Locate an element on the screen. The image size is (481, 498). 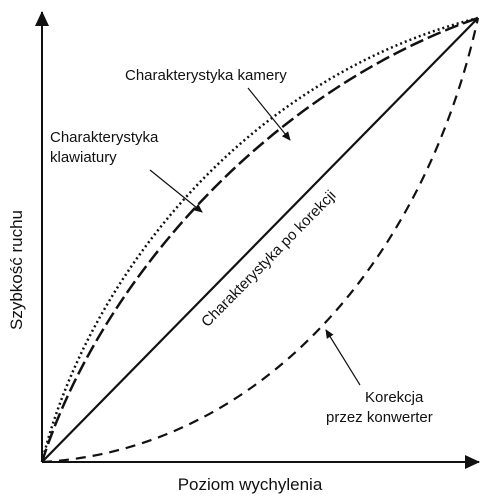
y-axis-label: Szybkość ruchu is located at coordinates (16, 270).